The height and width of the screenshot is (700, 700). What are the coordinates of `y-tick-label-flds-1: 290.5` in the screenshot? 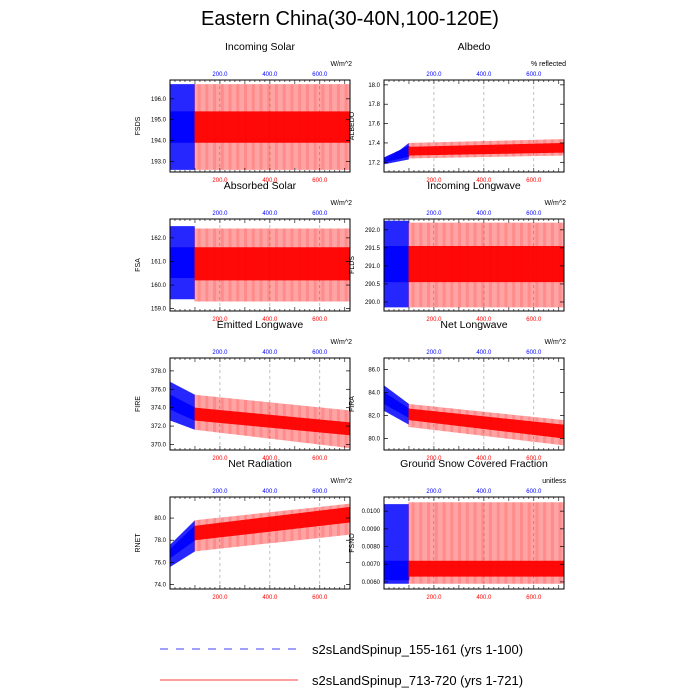 It's located at (373, 285).